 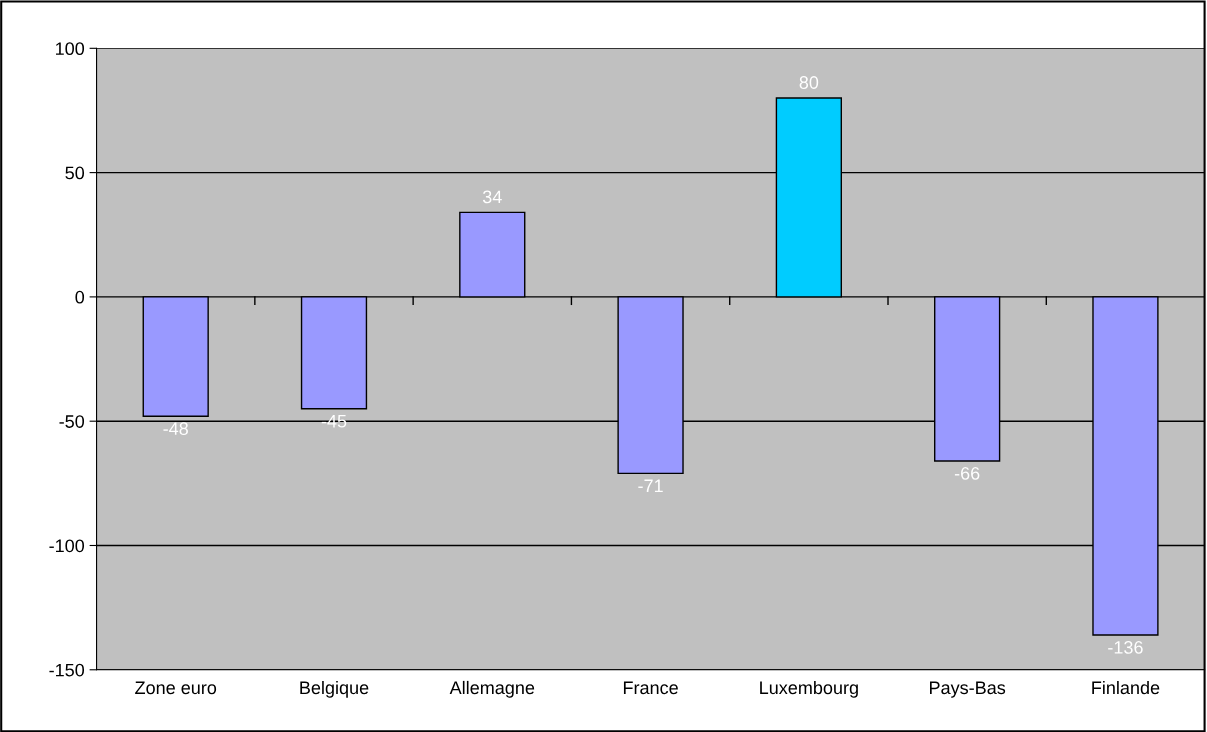 I want to click on x-tick-label: Luxembourg, so click(x=809, y=689).